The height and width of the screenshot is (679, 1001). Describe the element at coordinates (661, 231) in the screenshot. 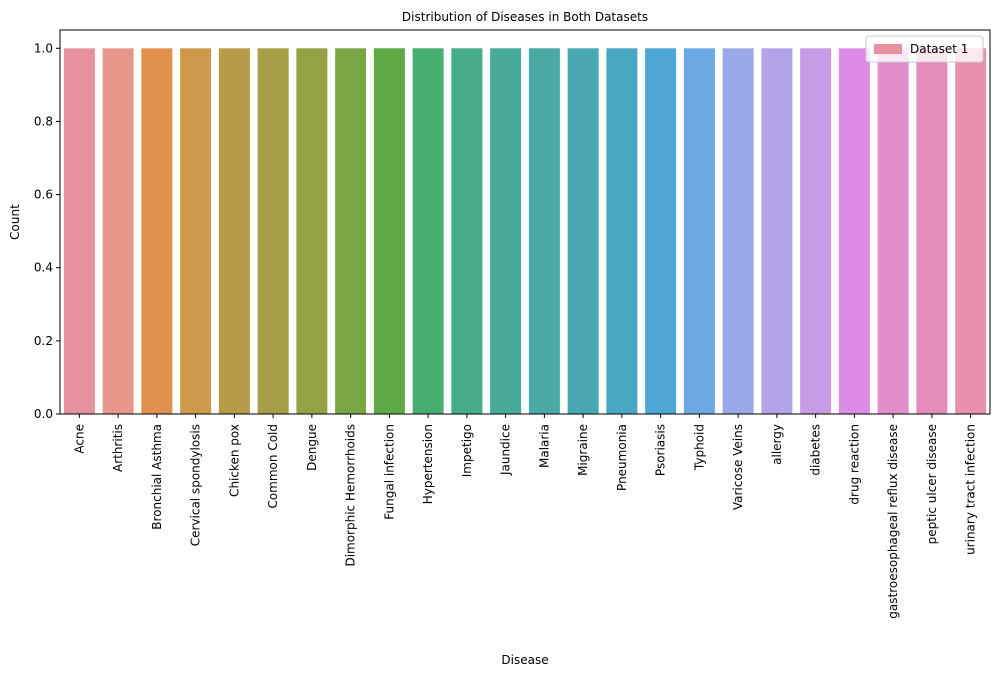

I see `bar-psoriasis` at that location.